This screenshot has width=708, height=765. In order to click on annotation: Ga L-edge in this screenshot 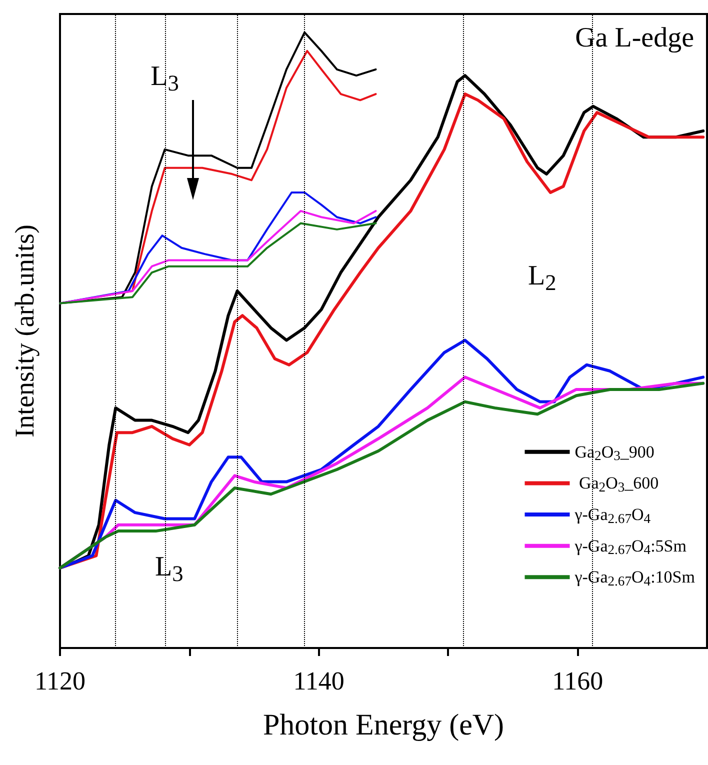, I will do `click(634, 38)`.